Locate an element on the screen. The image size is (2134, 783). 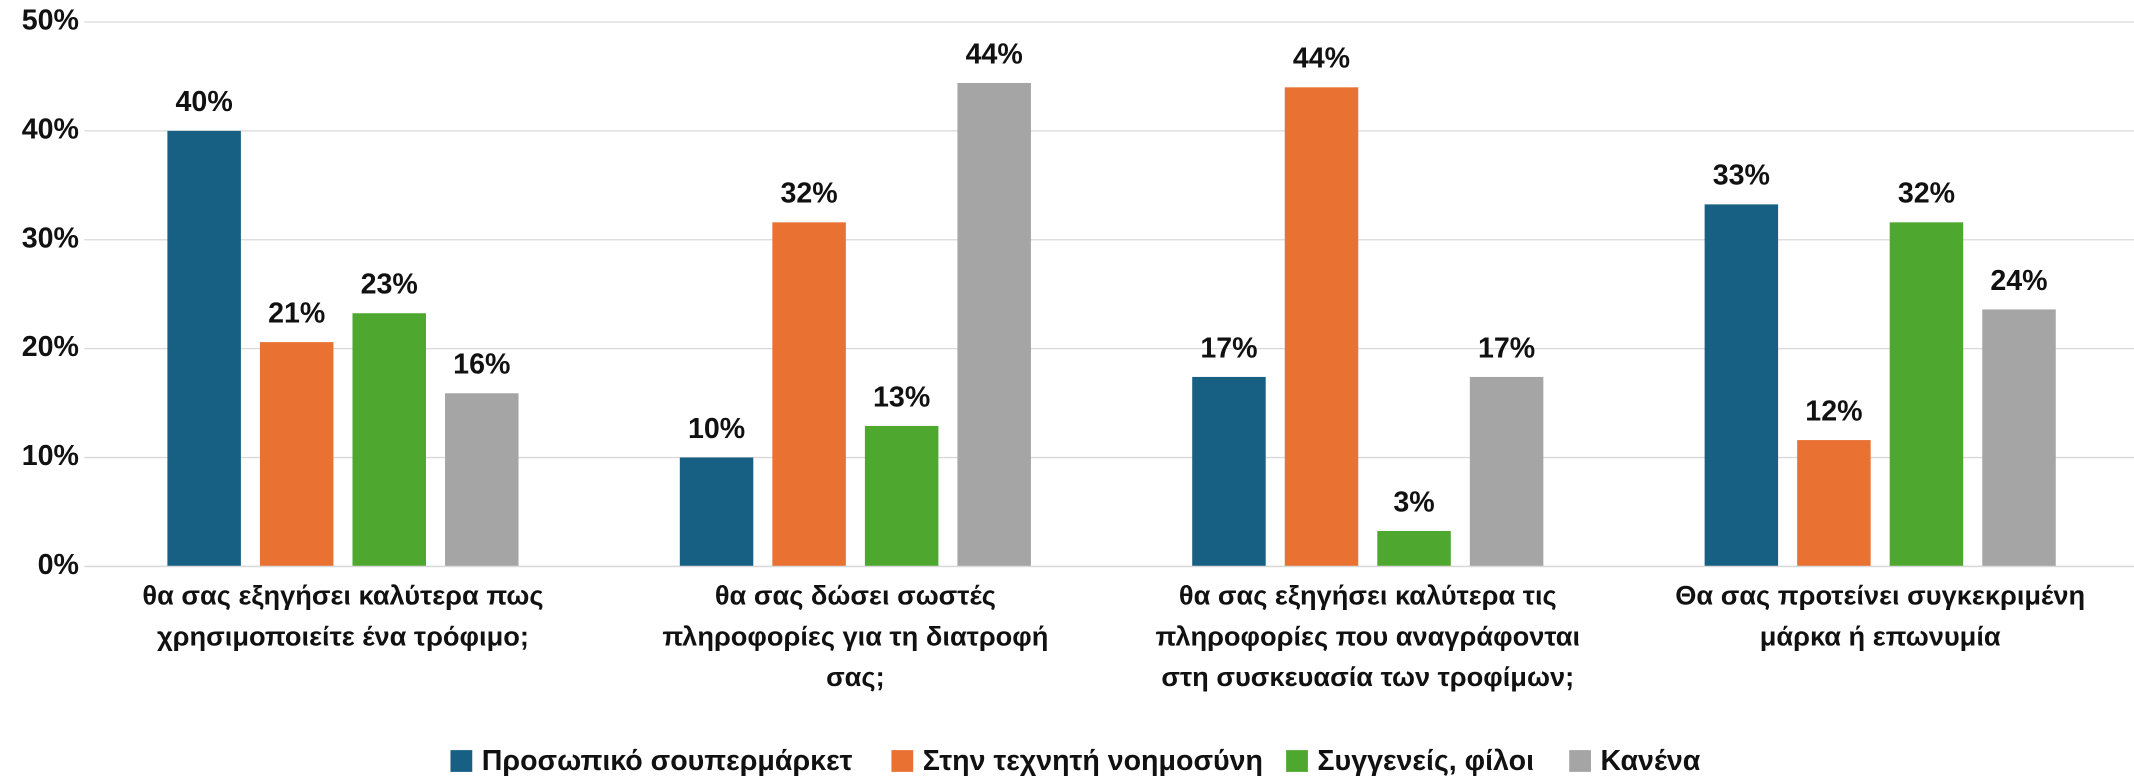
data-label: 16% is located at coordinates (481, 365).